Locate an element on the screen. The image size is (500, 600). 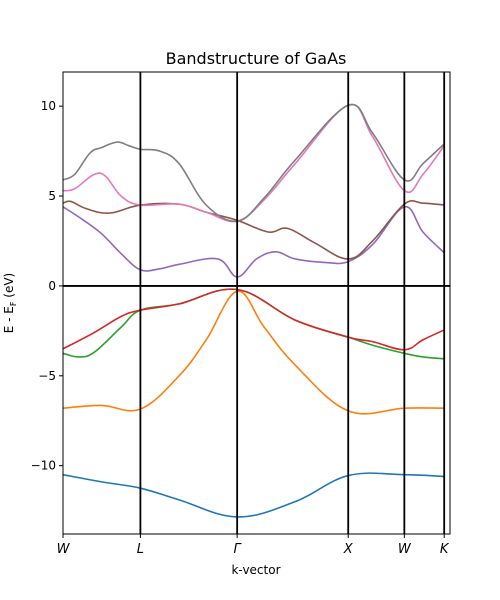
y-axis-label-subscript: F is located at coordinates (13, 303).